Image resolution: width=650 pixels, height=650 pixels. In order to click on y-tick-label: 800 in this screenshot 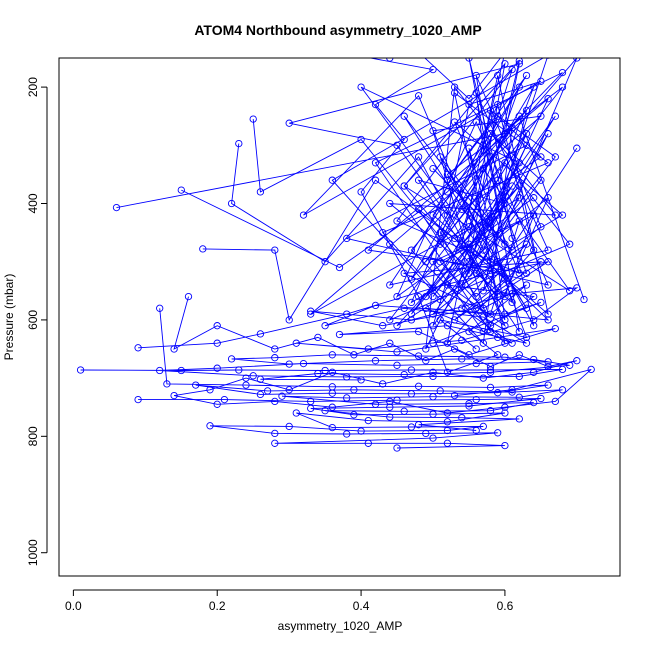, I will do `click(33, 436)`.